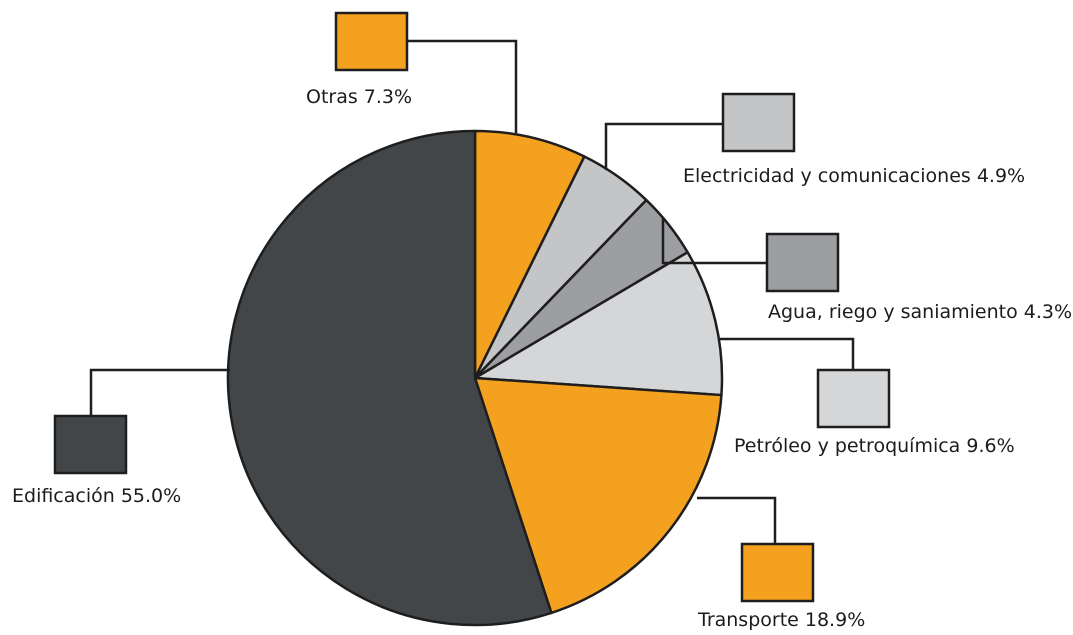  I want to click on legend-box-otras, so click(371, 41).